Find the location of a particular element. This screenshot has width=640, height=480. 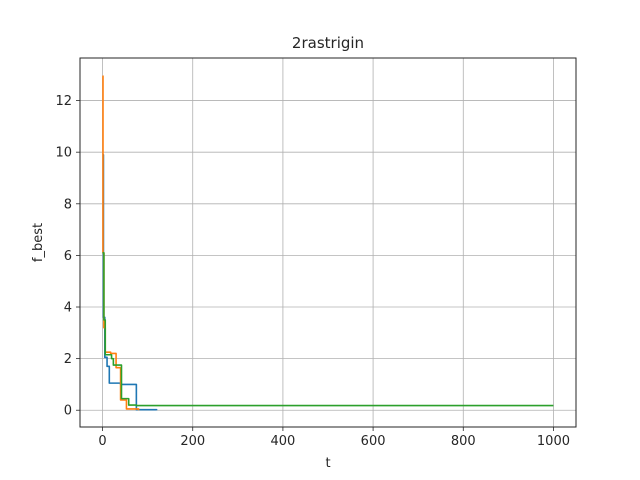

y-tick-label: 6 is located at coordinates (68, 256).